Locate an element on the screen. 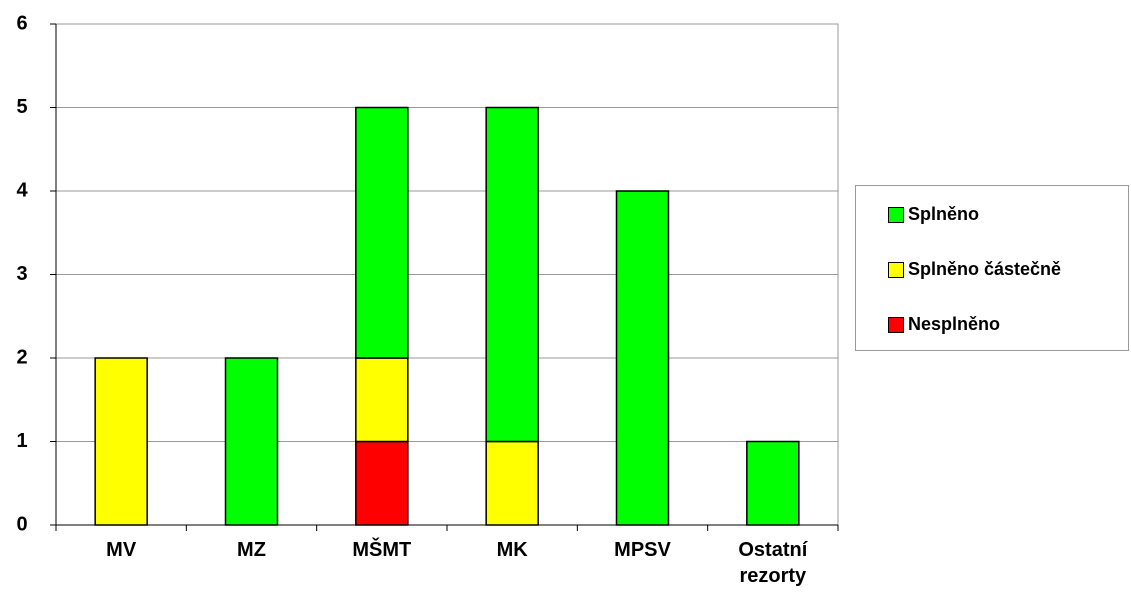  y-tick-label: 0 is located at coordinates (21, 524).